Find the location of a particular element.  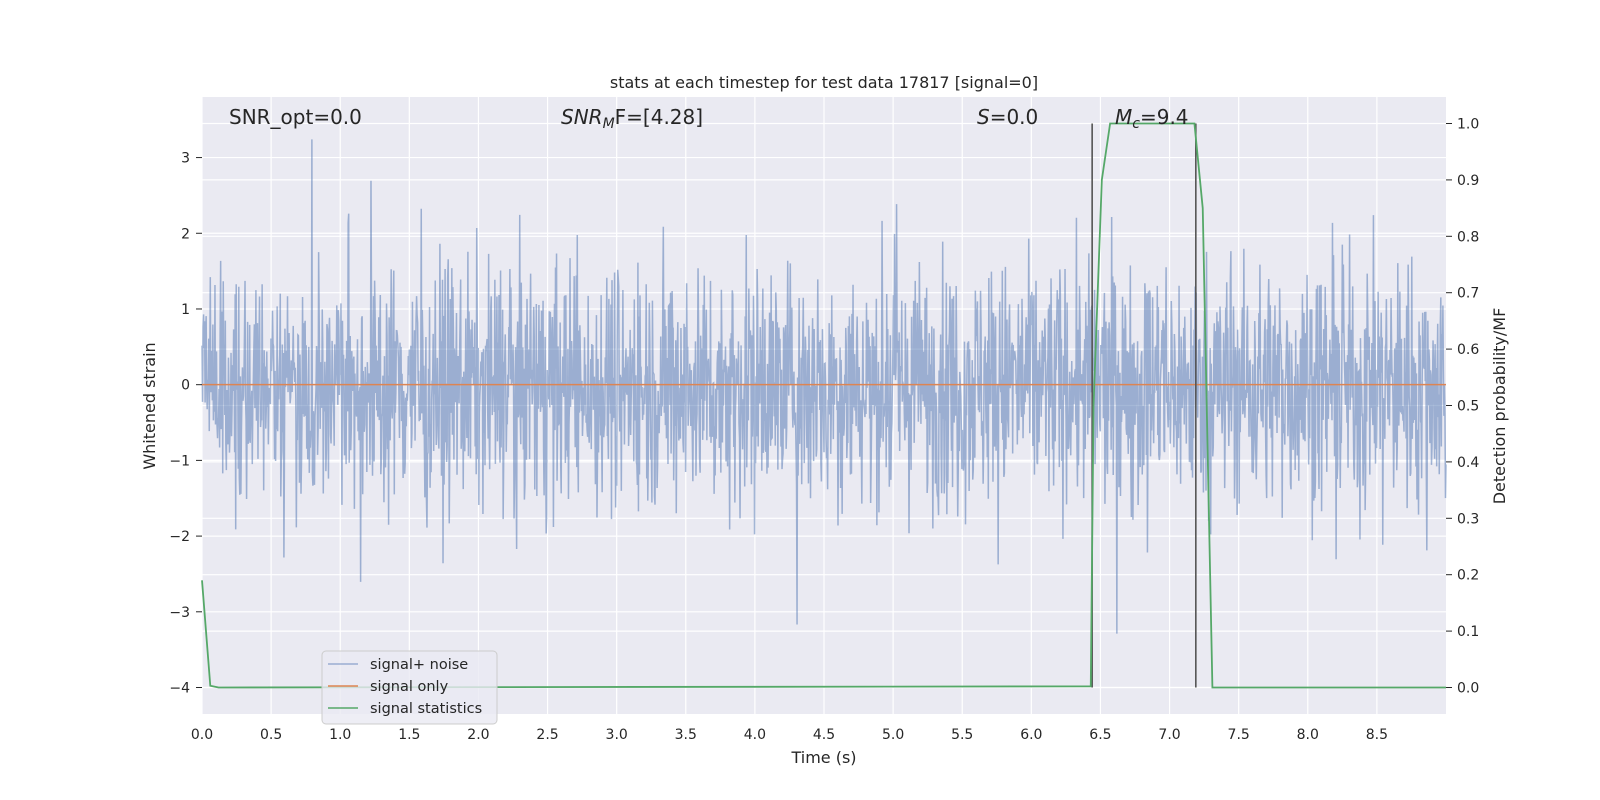

y-right-tick-label: 1.0 is located at coordinates (1468, 125).